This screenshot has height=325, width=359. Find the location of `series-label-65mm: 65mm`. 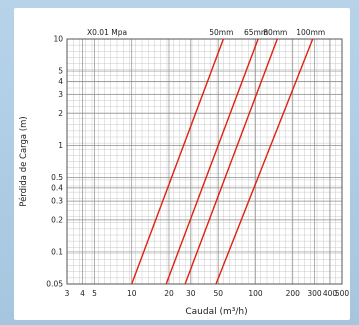

series-label-65mm: 65mm is located at coordinates (256, 32).